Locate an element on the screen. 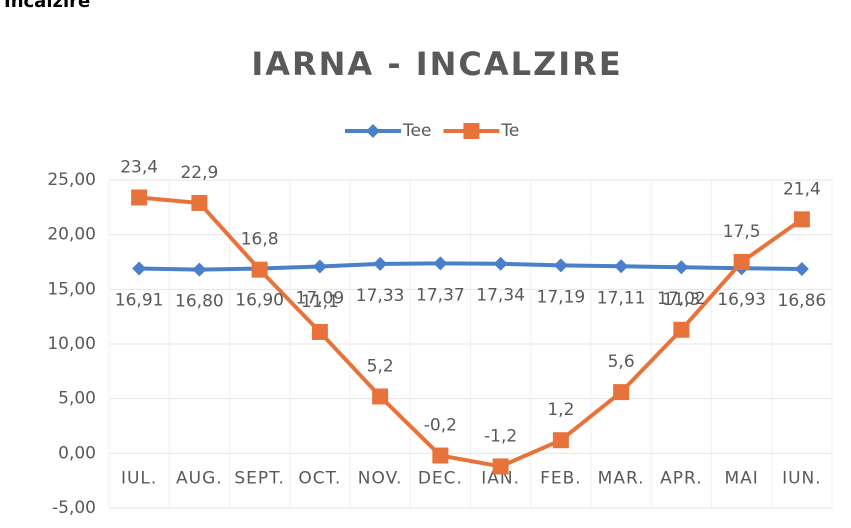 The image size is (851, 528). data-label: 5,2 is located at coordinates (380, 366).